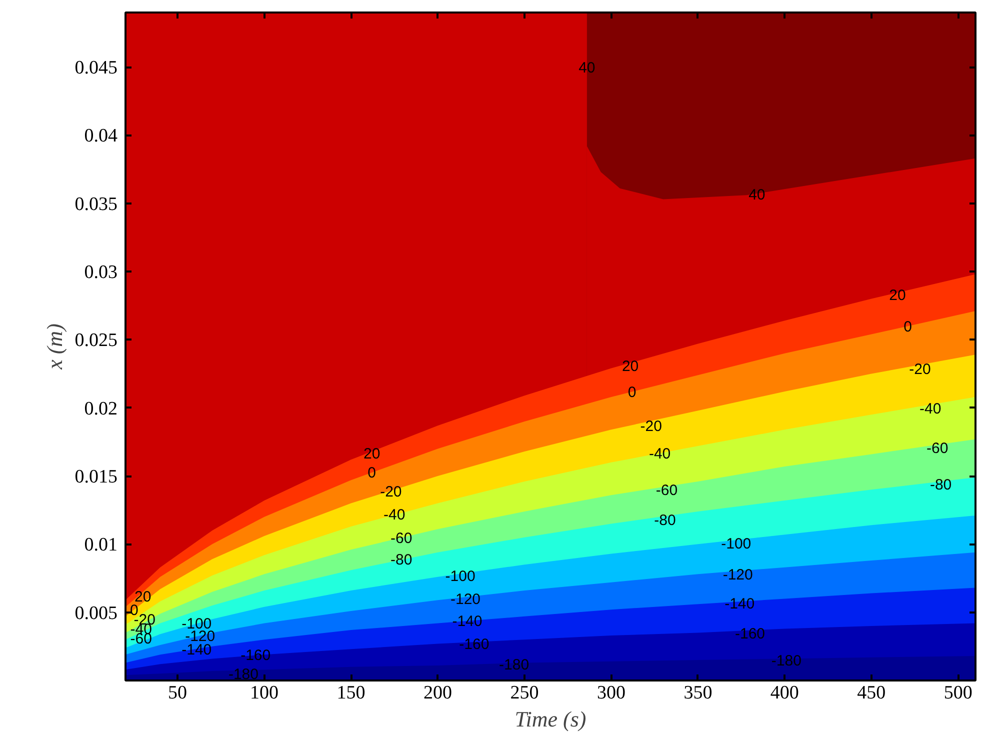 The image size is (984, 756). What do you see at coordinates (958, 693) in the screenshot?
I see `x-tick-label: 500` at bounding box center [958, 693].